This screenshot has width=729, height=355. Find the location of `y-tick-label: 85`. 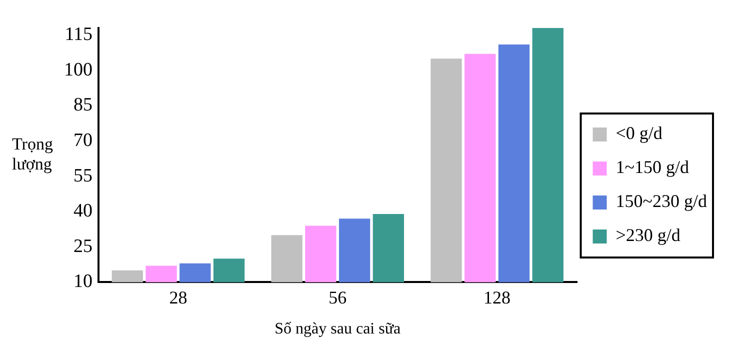

y-tick-label: 85 is located at coordinates (83, 105).